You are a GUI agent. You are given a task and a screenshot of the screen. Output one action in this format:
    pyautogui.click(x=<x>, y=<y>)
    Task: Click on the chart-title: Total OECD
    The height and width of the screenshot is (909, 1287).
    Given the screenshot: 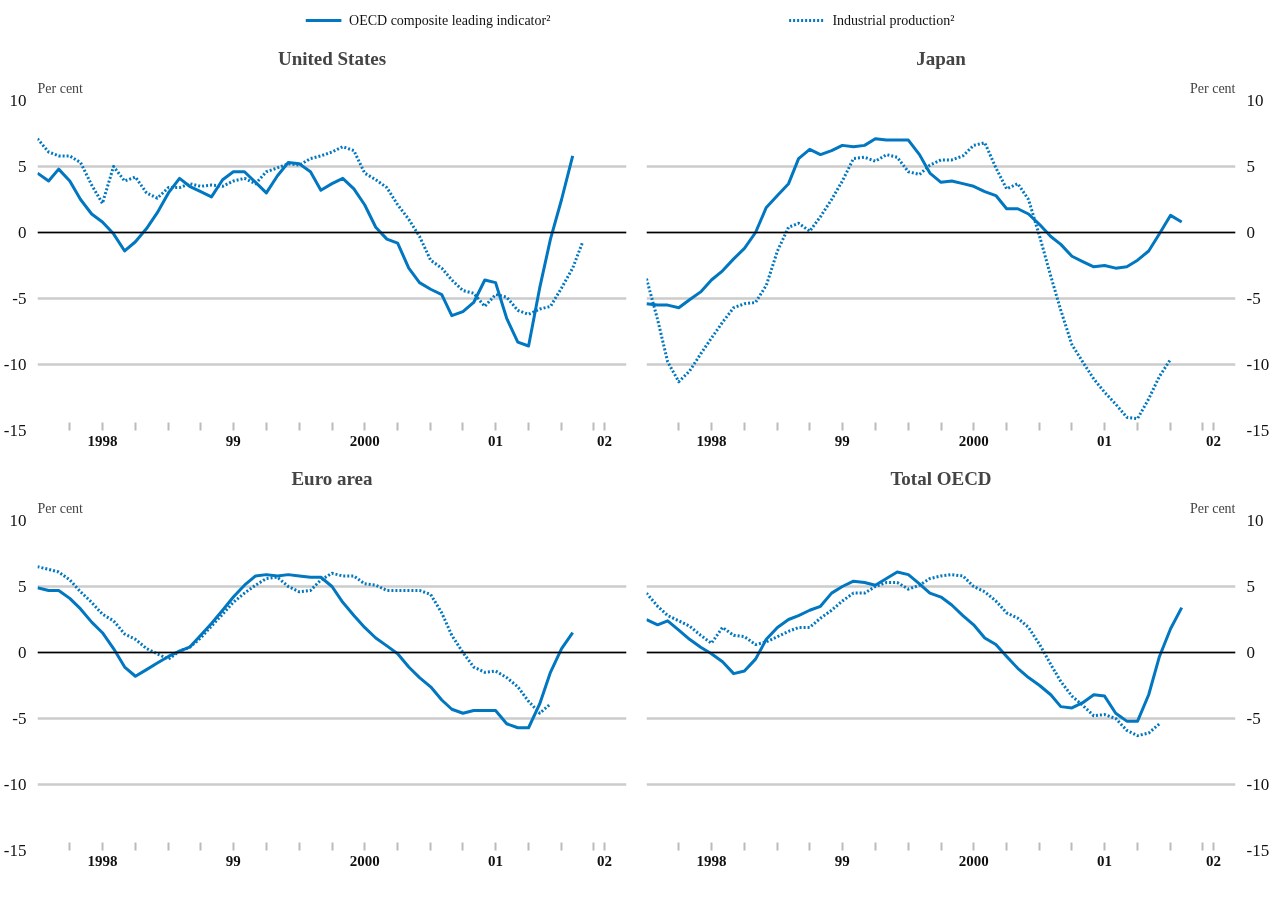 What is the action you would take?
    pyautogui.click(x=941, y=478)
    